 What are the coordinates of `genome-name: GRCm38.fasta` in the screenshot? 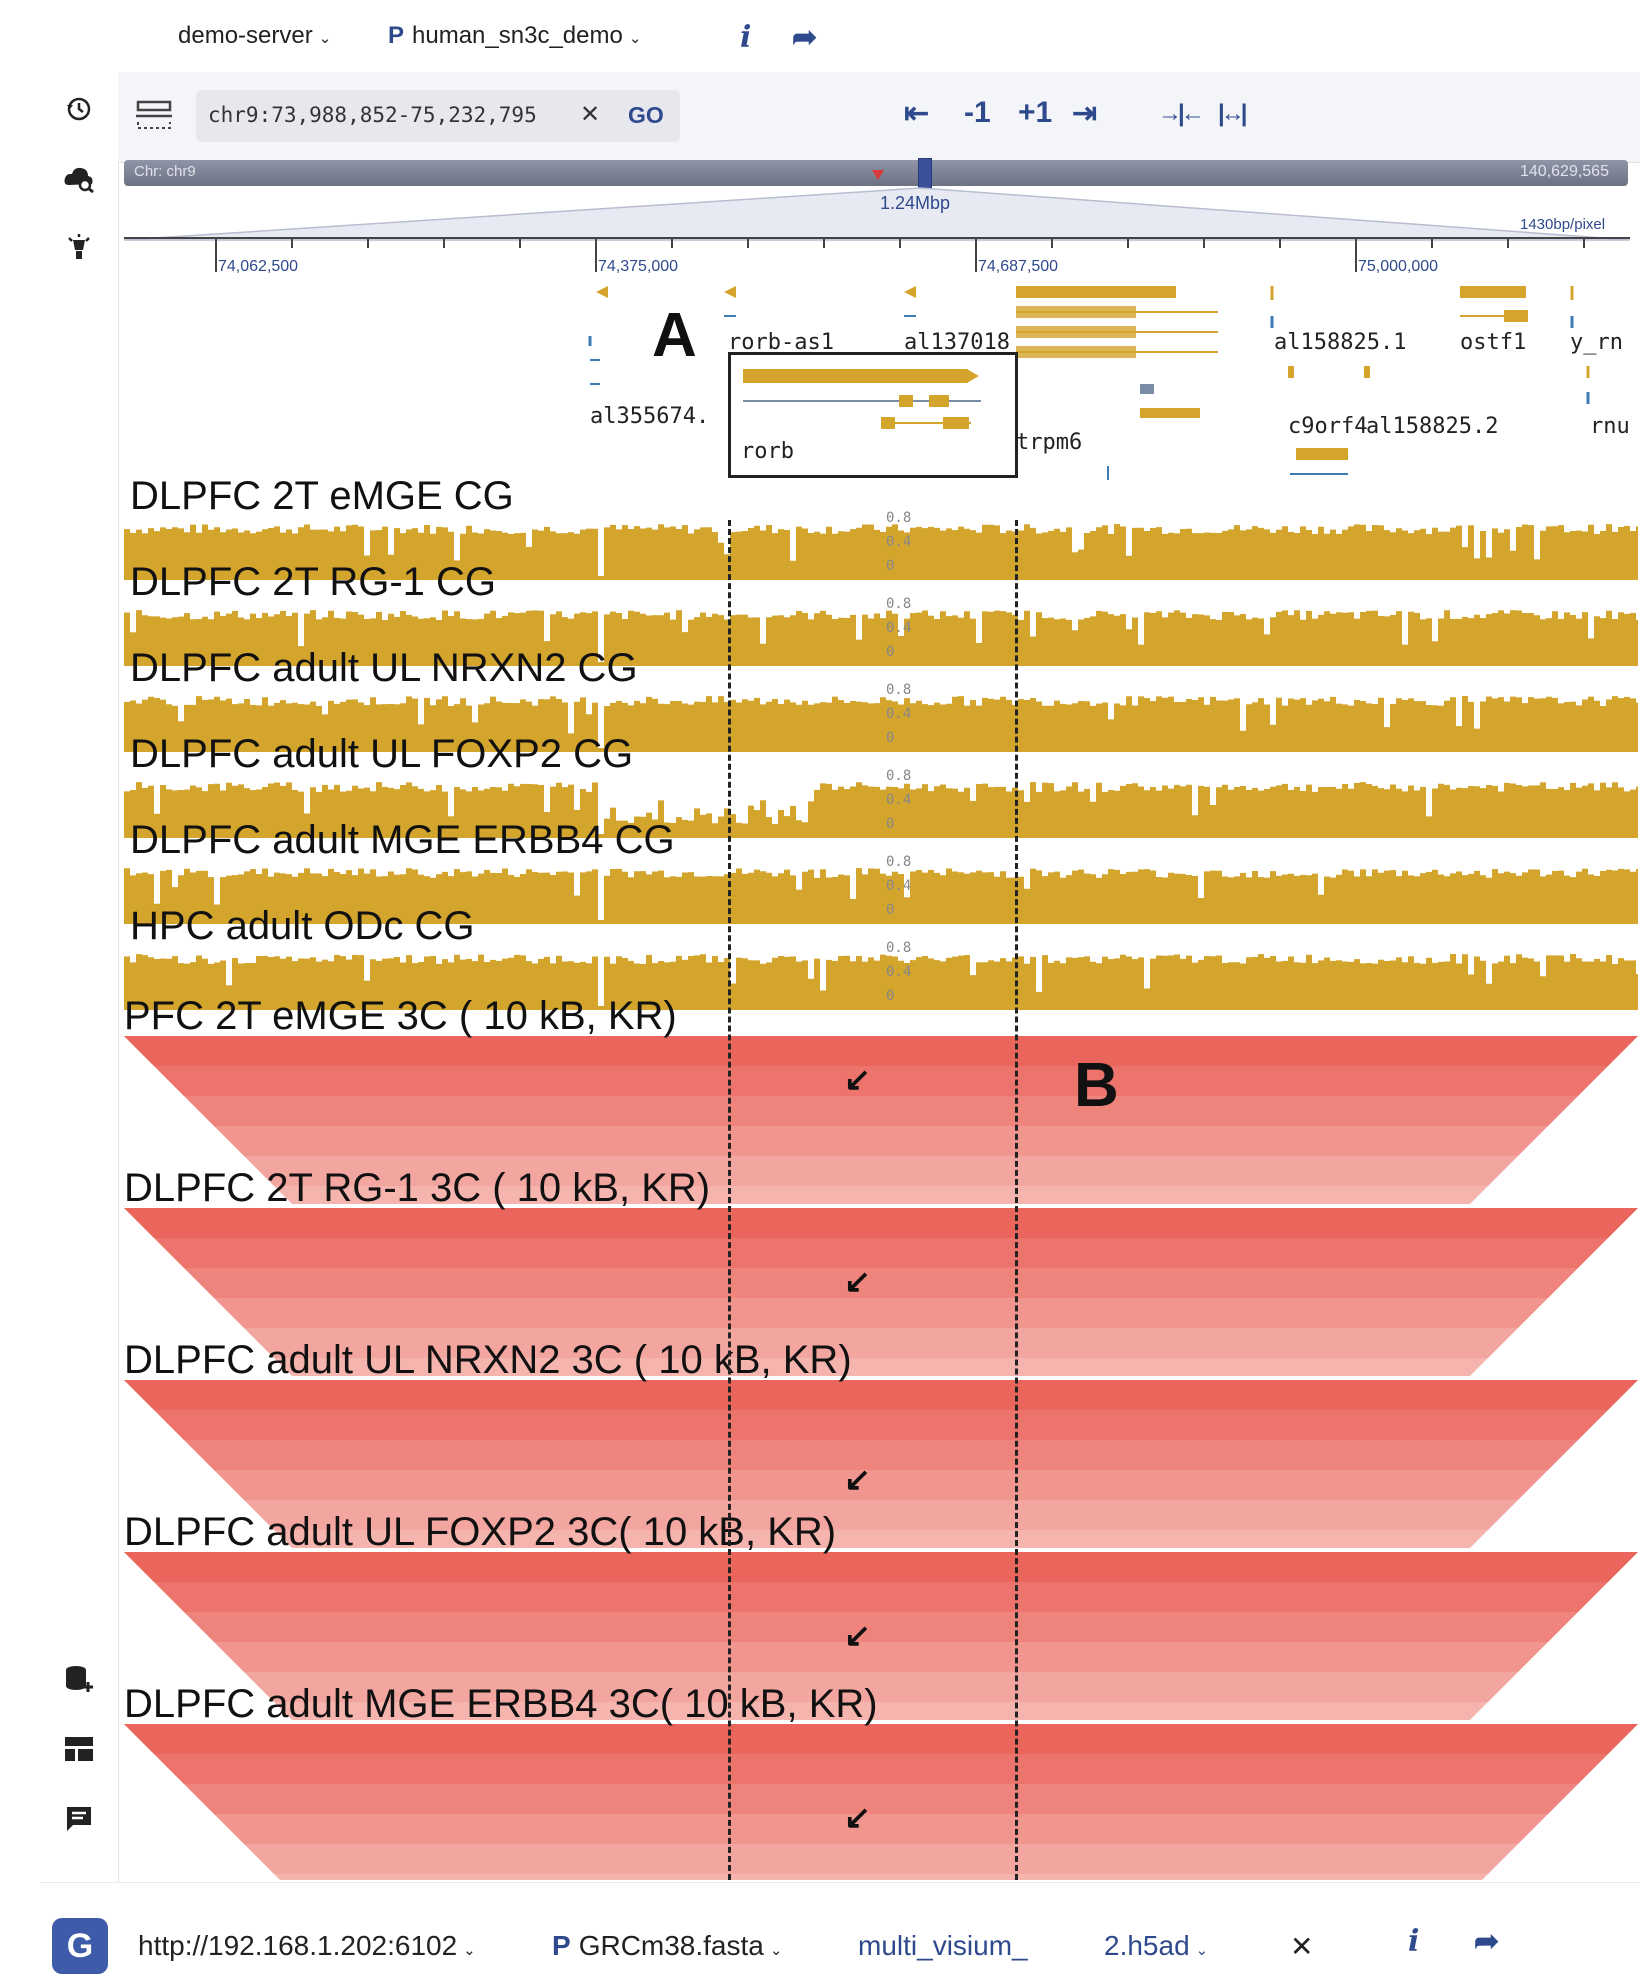 It's located at (671, 1945).